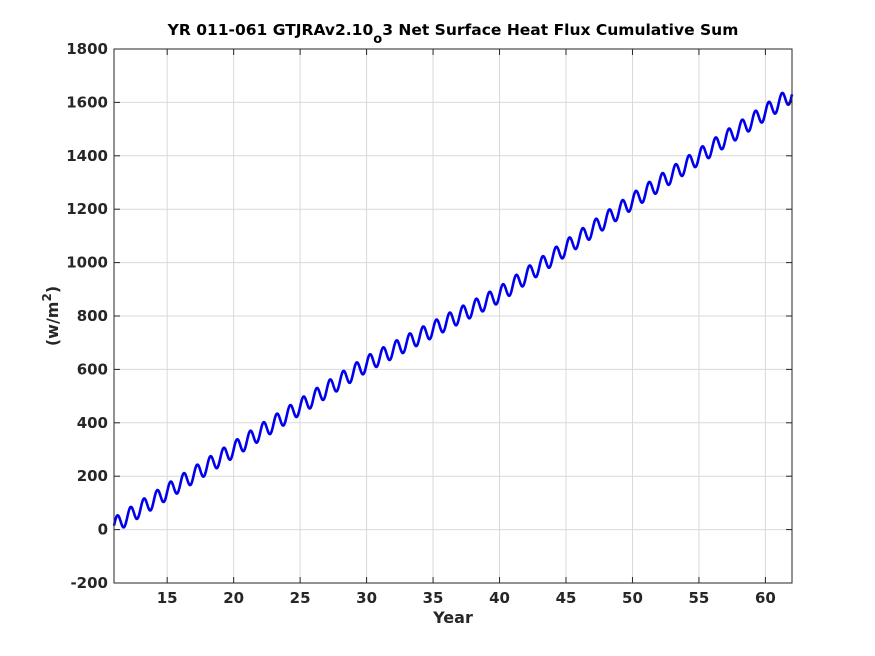  Describe the element at coordinates (270, 30) in the screenshot. I see `chart-title-part-1: YR 011-061 GTJRAv2.10` at that location.